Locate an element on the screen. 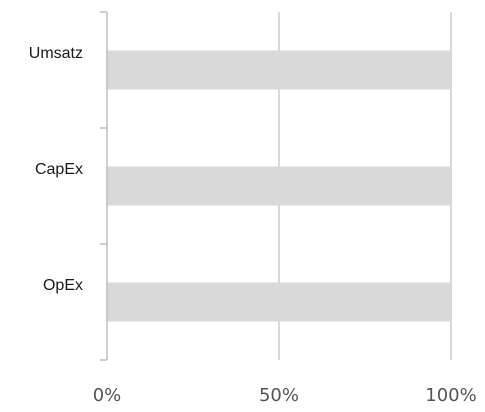 Image resolution: width=485 pixels, height=412 pixels. x-tick-labels: 0% 50% 100% is located at coordinates (285, 395).